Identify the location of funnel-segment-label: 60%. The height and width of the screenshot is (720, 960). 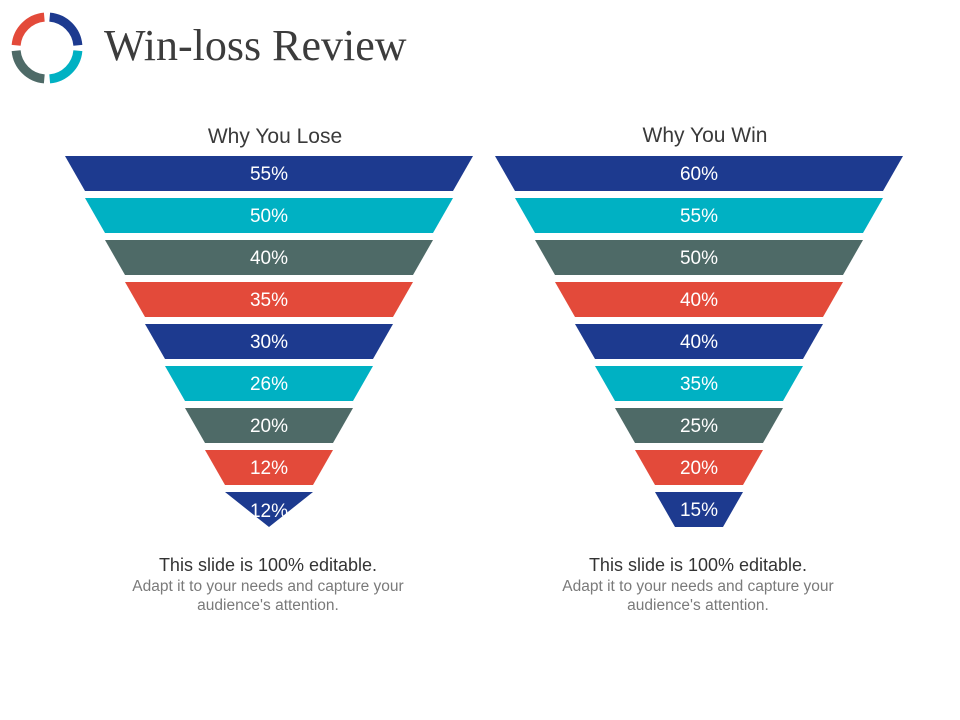
(699, 174).